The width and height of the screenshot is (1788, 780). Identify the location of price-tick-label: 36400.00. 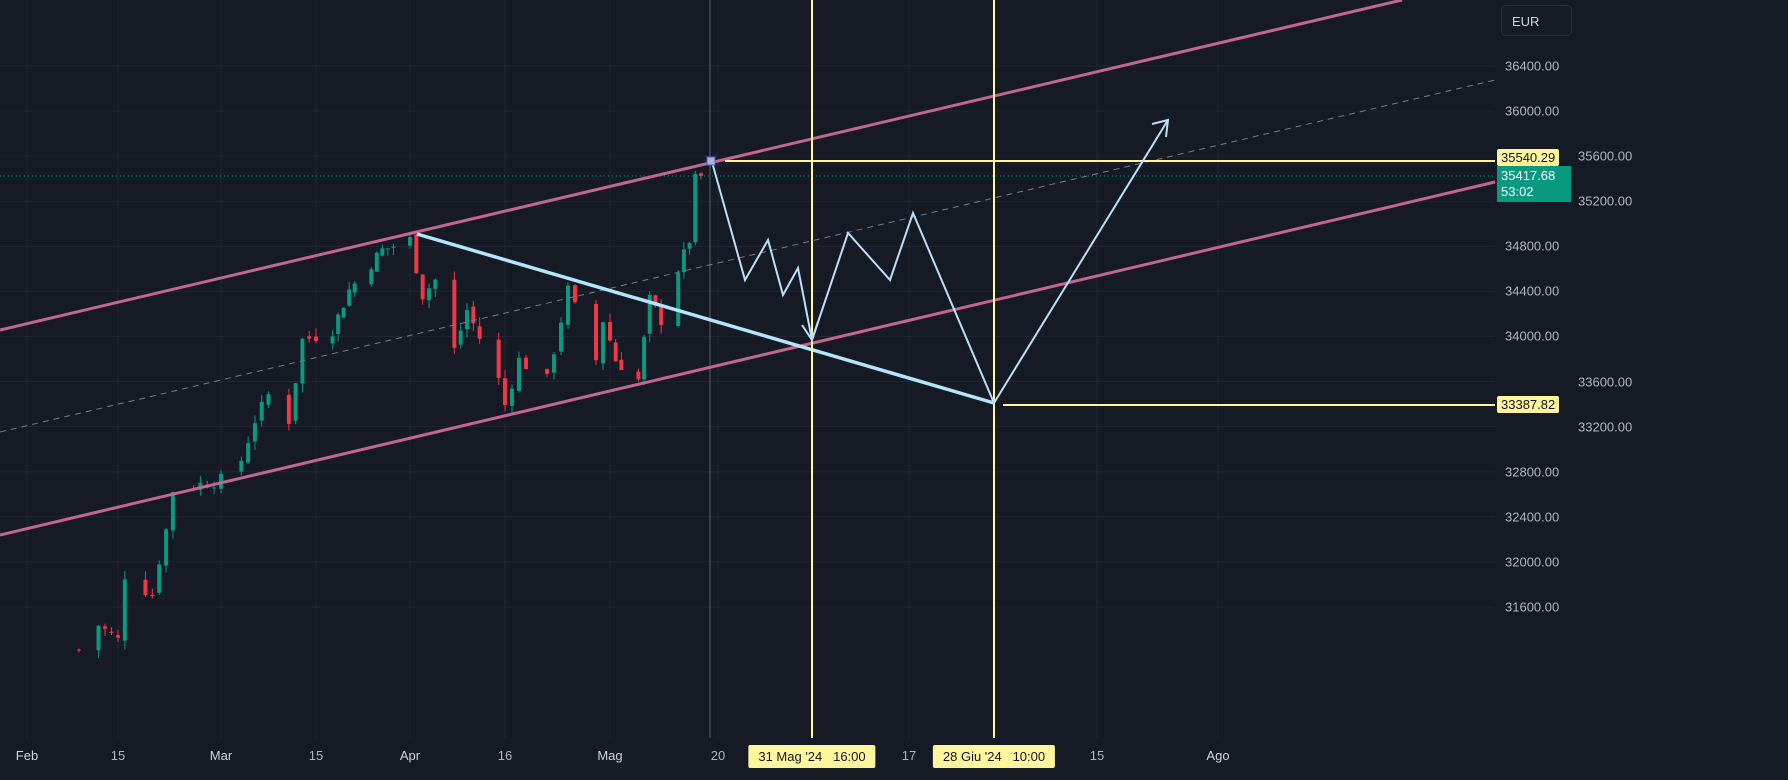
(1532, 66).